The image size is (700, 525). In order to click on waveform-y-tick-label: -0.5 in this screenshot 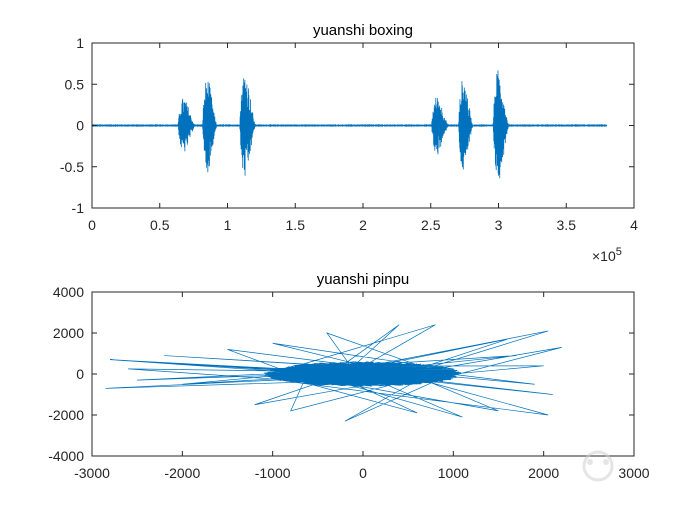, I will do `click(72, 167)`.